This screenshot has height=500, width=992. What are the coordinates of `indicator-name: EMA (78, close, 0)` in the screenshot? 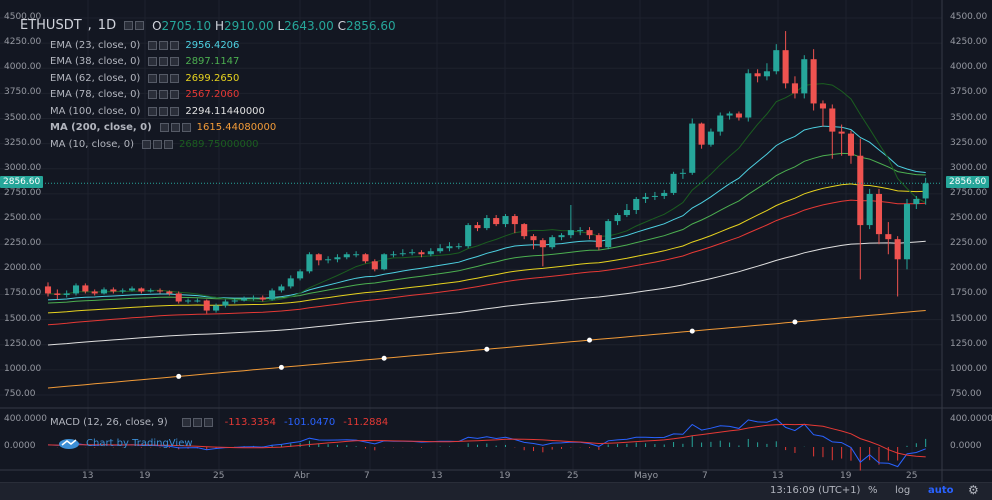 It's located at (95, 95).